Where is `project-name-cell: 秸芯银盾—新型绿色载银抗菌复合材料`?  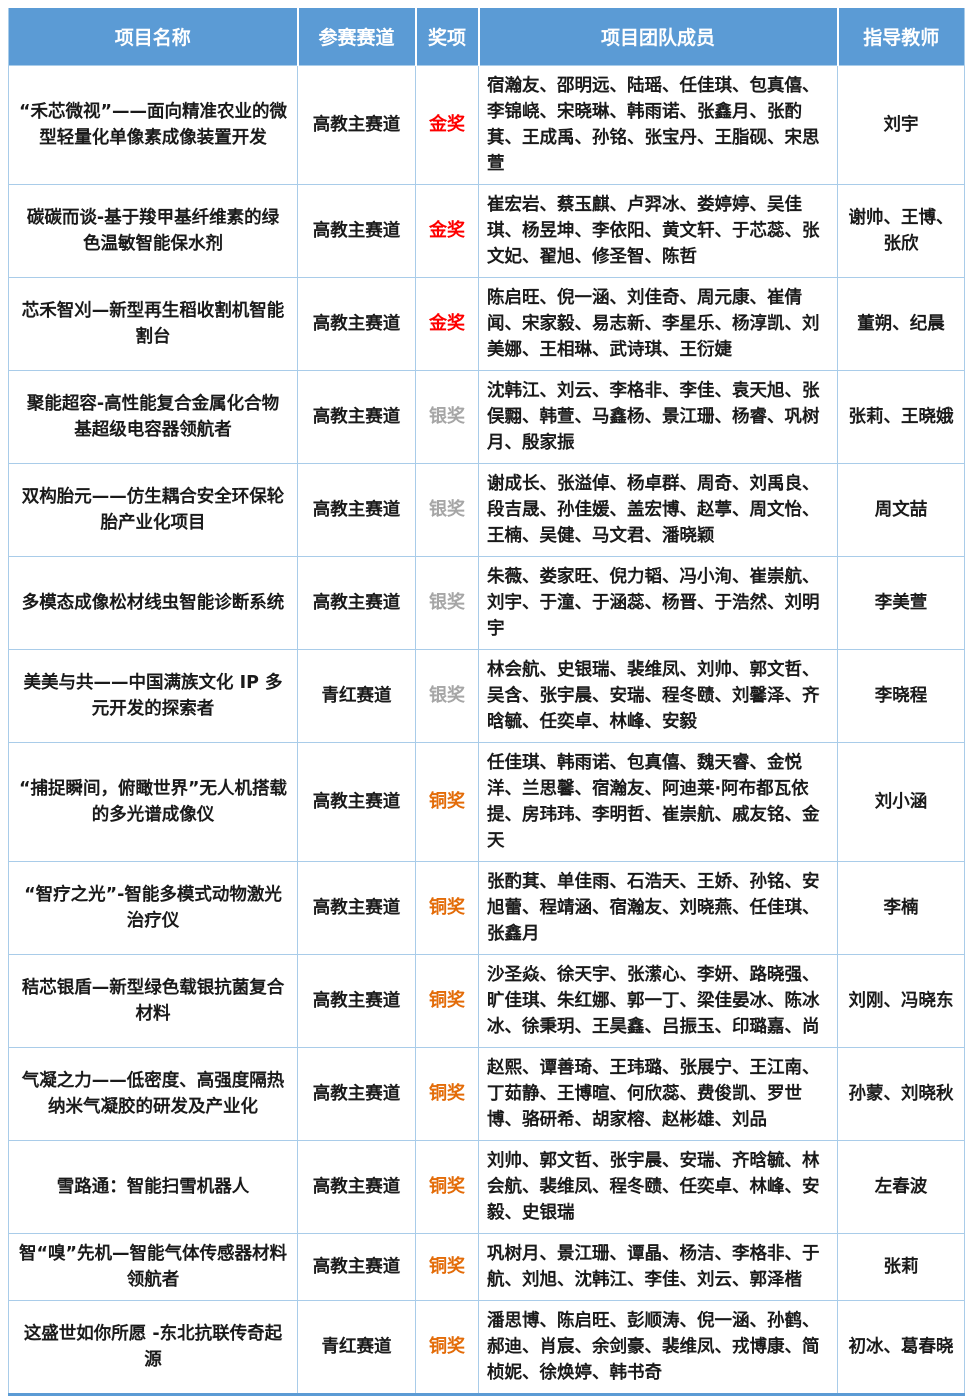
project-name-cell: 秸芯银盾—新型绿色载银抗菌复合材料 is located at coordinates (153, 1001).